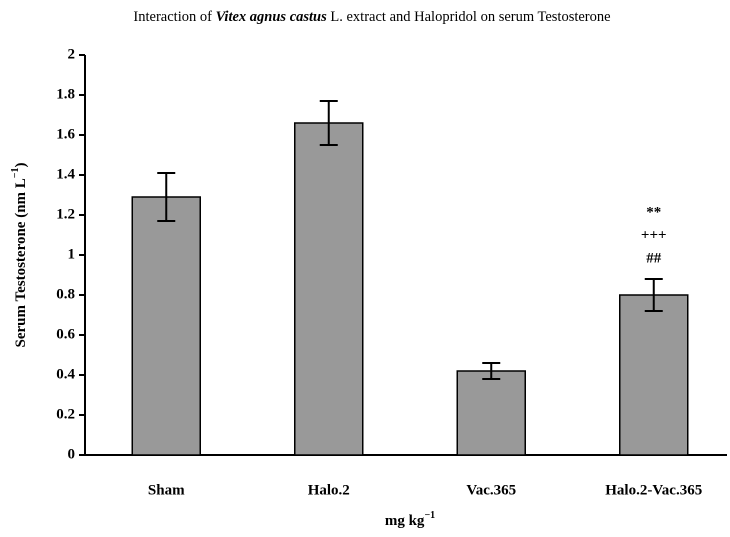 This screenshot has height=537, width=730. I want to click on x-tick-label: Halo.2-Vac.365, so click(653, 490).